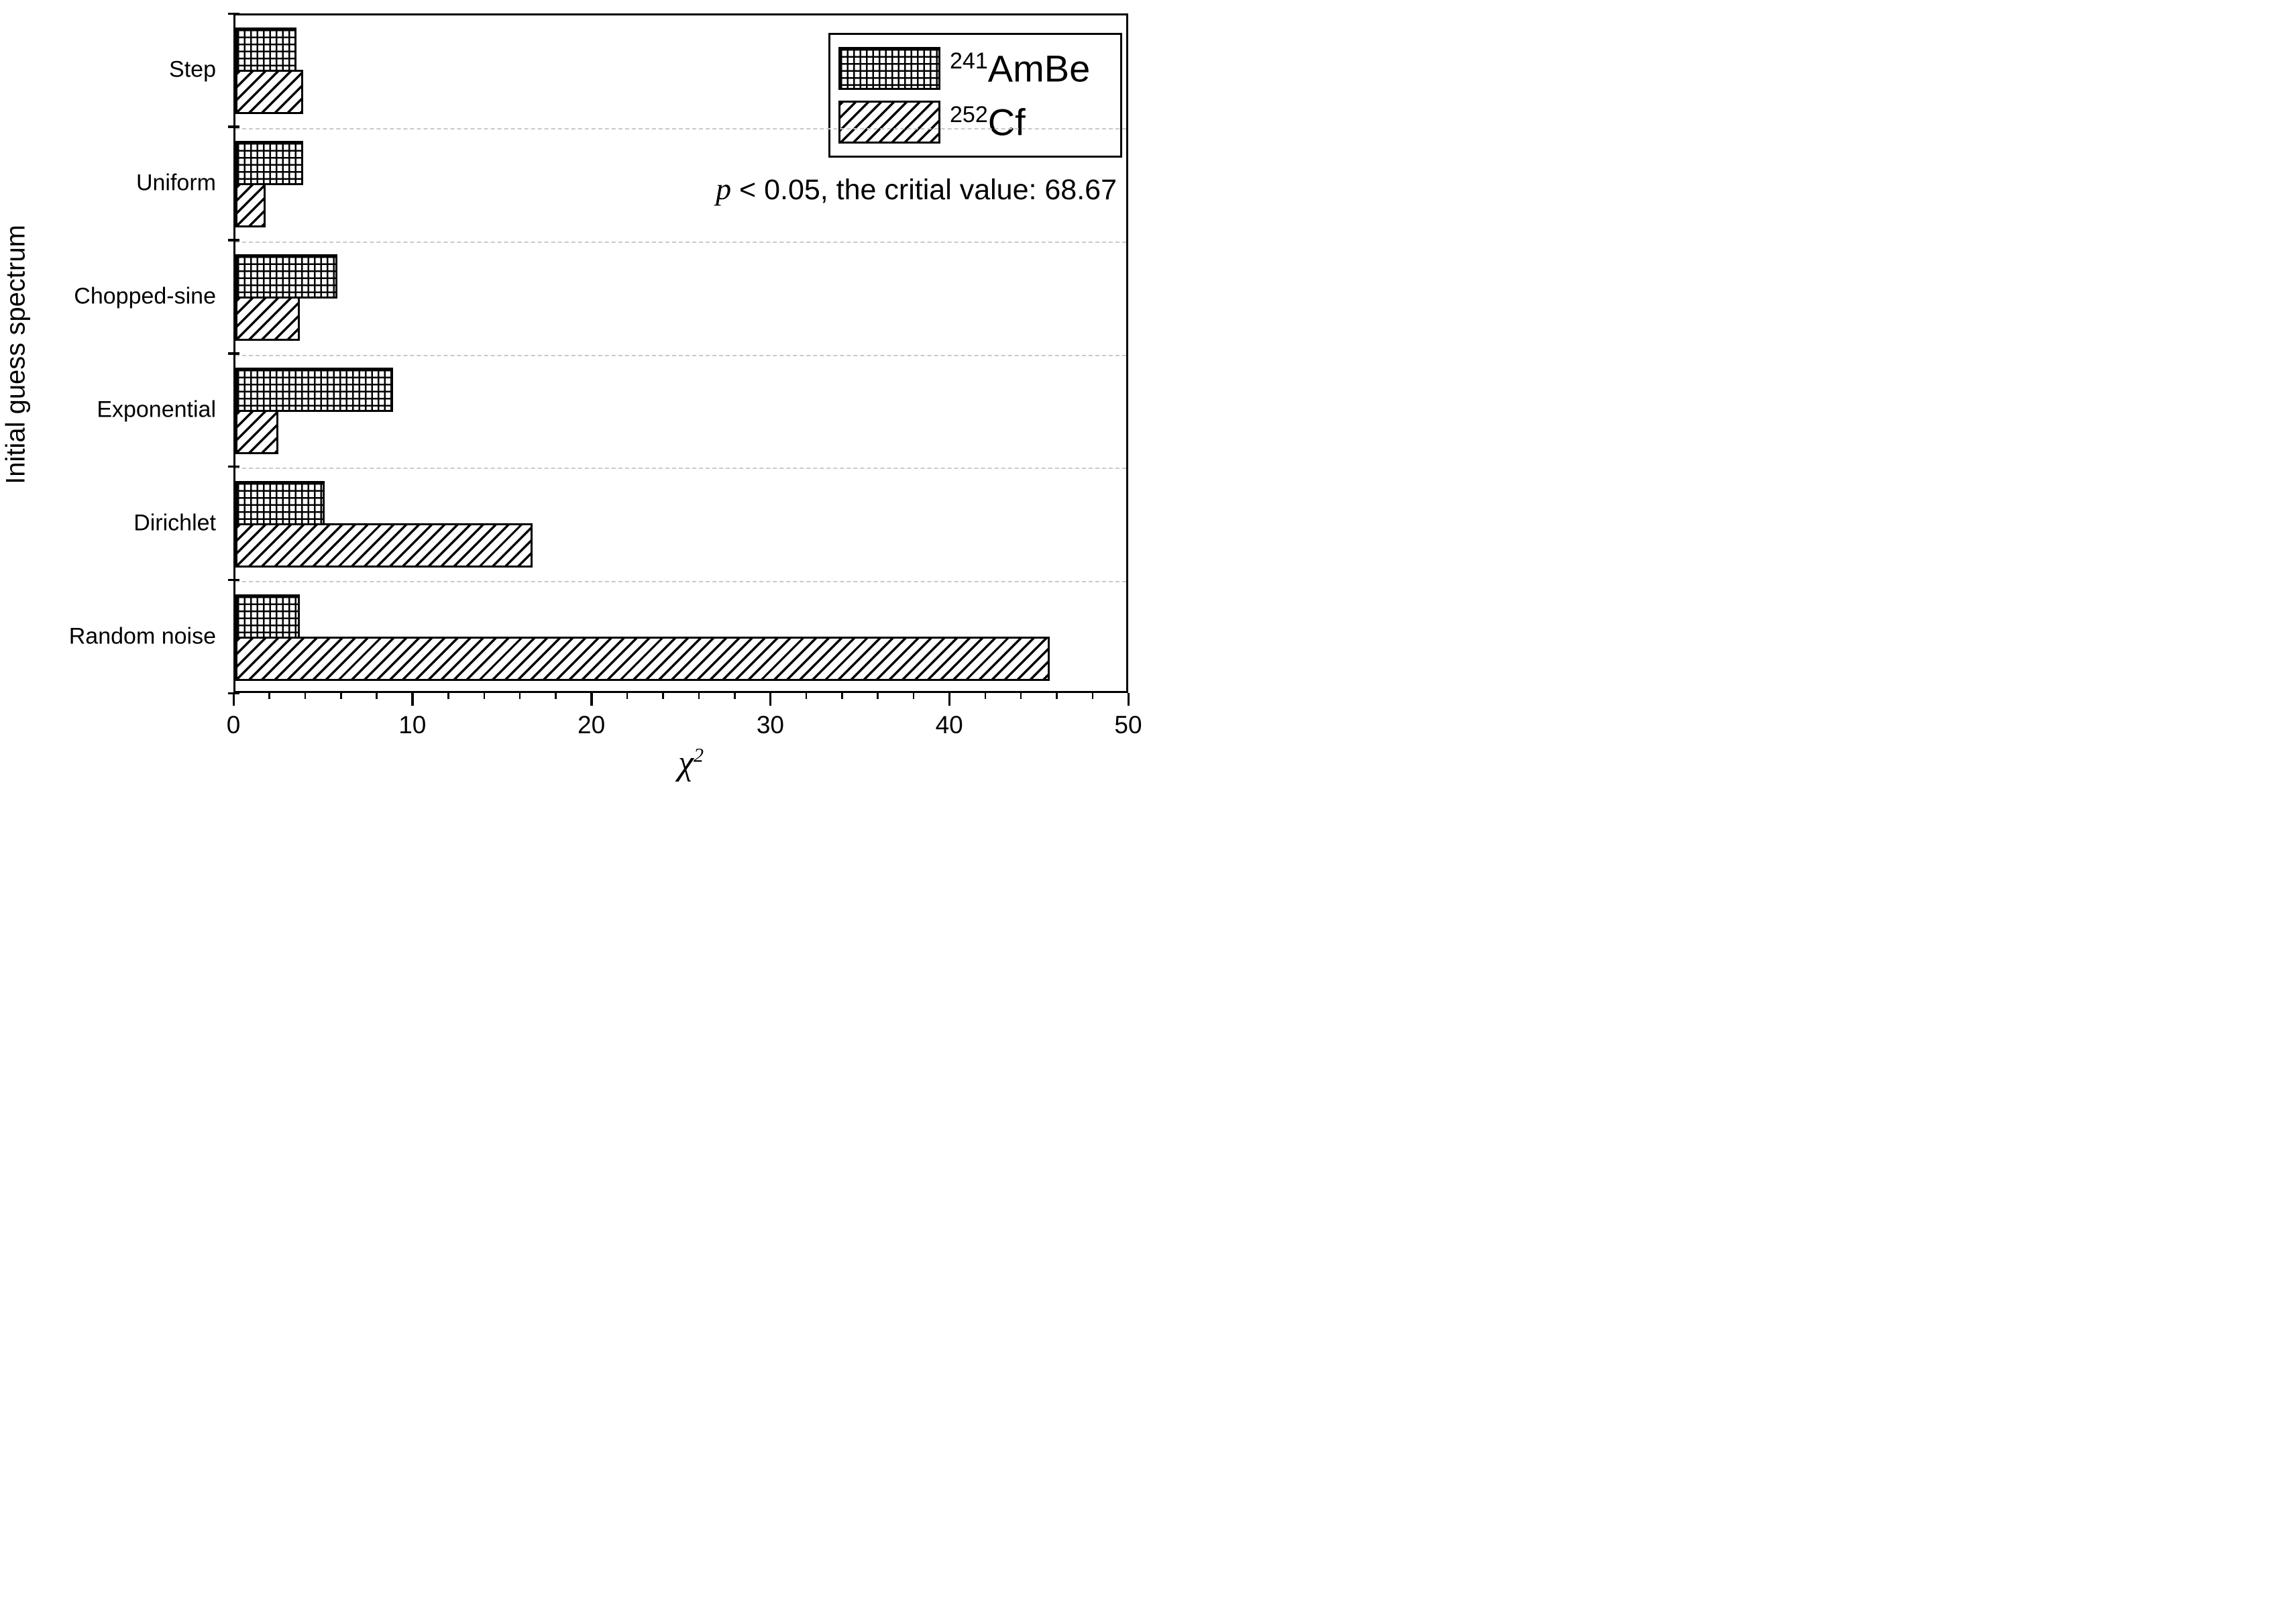 The width and height of the screenshot is (2296, 1604). I want to click on annotation-text: < 0.05, the critial value: 68.67, so click(924, 190).